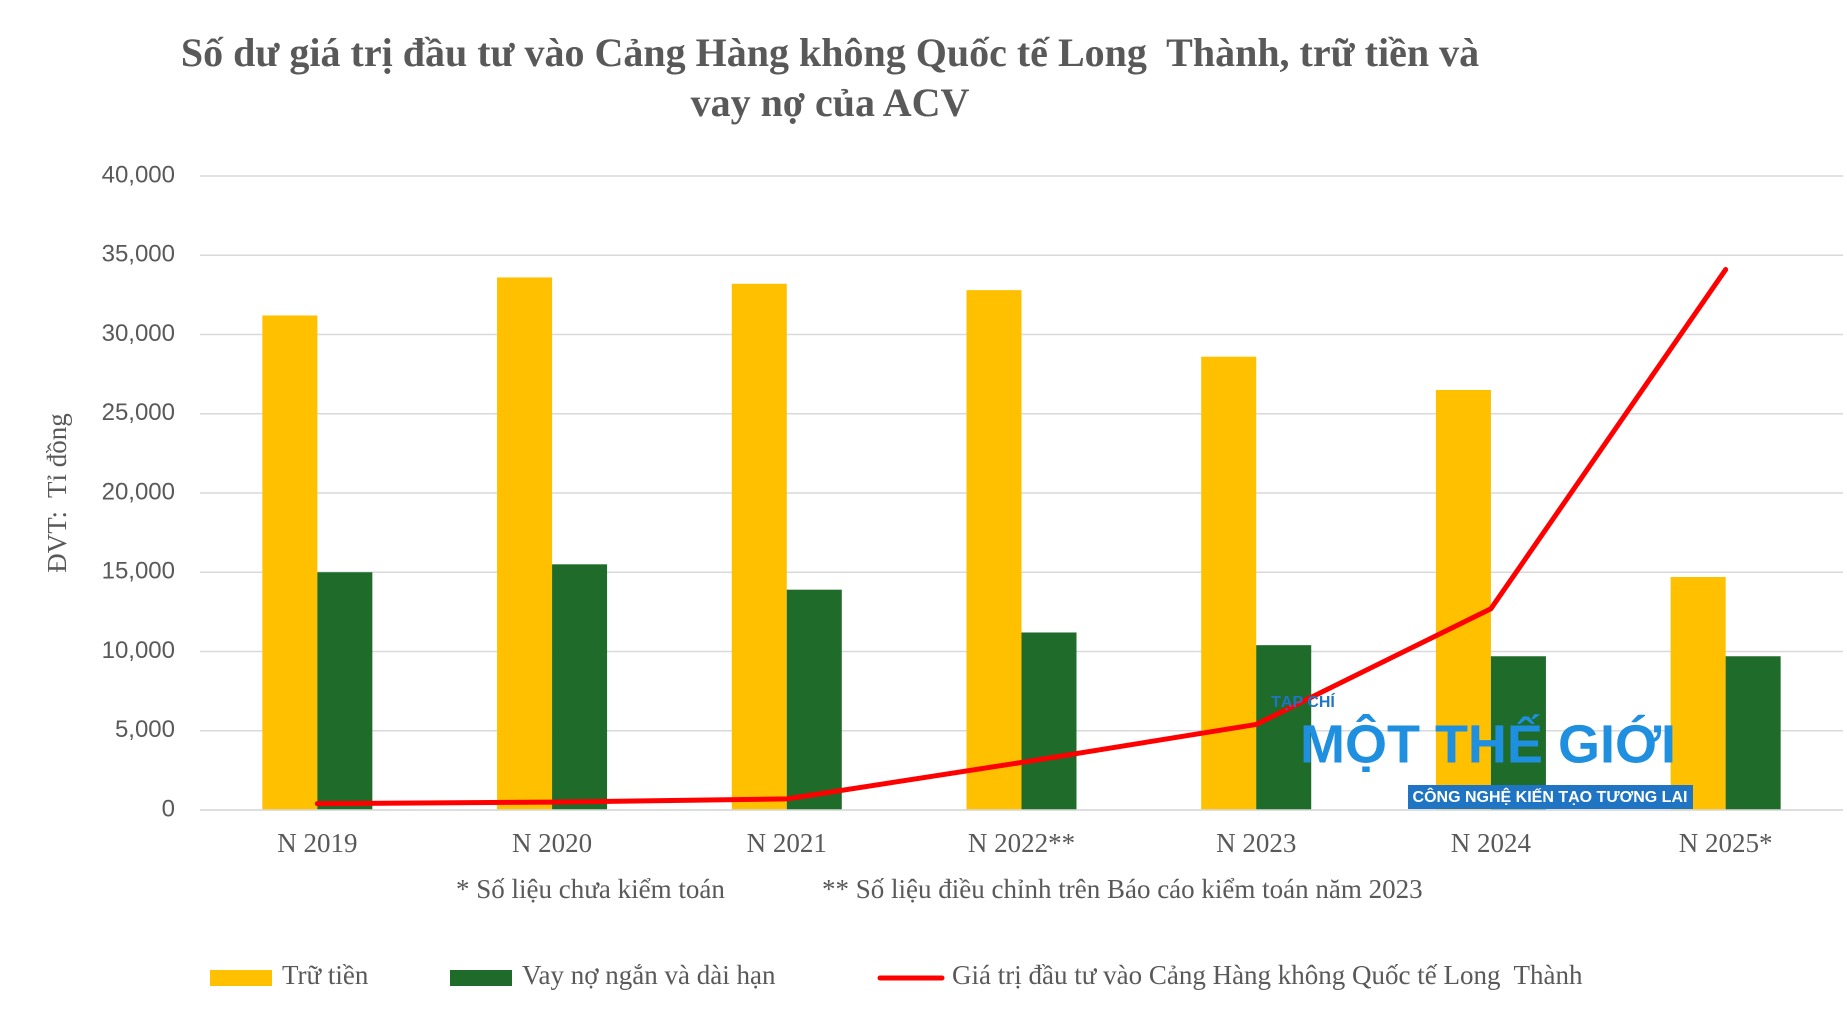 This screenshot has height=1018, width=1847. I want to click on legend-label: Vay nợ ngắn và dài hạn, so click(649, 975).